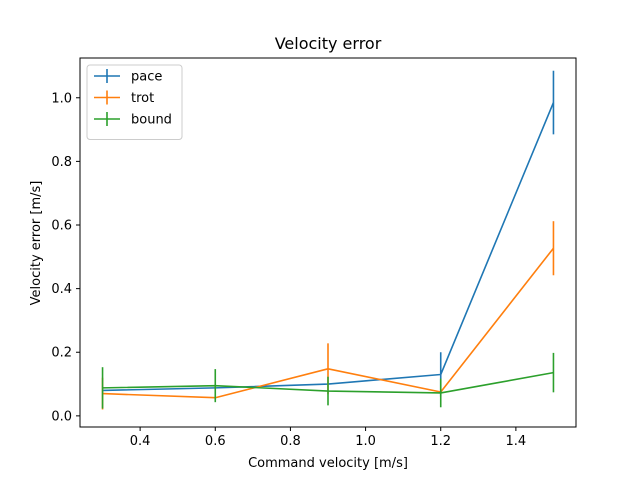  What do you see at coordinates (516, 441) in the screenshot?
I see `x-tick-label: 1.4` at bounding box center [516, 441].